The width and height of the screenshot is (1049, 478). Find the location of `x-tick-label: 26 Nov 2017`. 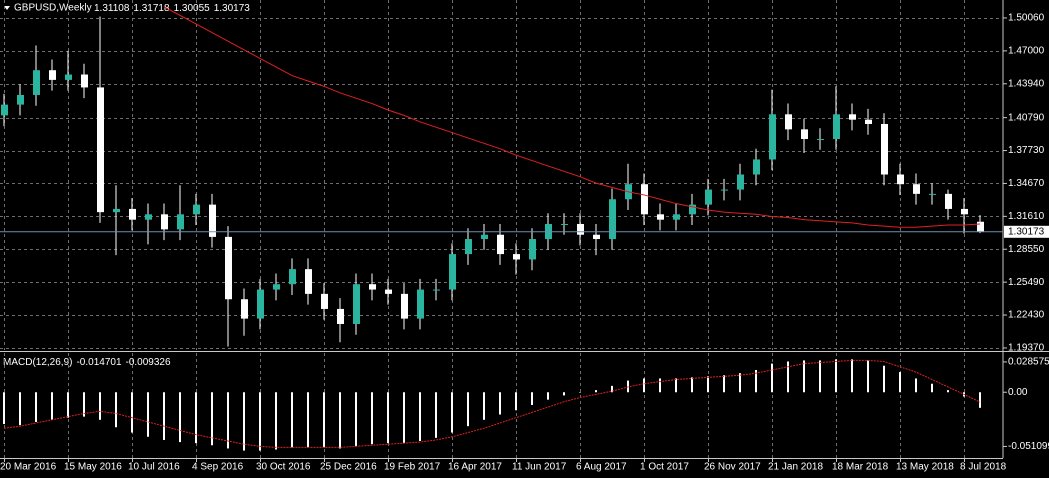

x-tick-label: 26 Nov 2017 is located at coordinates (732, 467).